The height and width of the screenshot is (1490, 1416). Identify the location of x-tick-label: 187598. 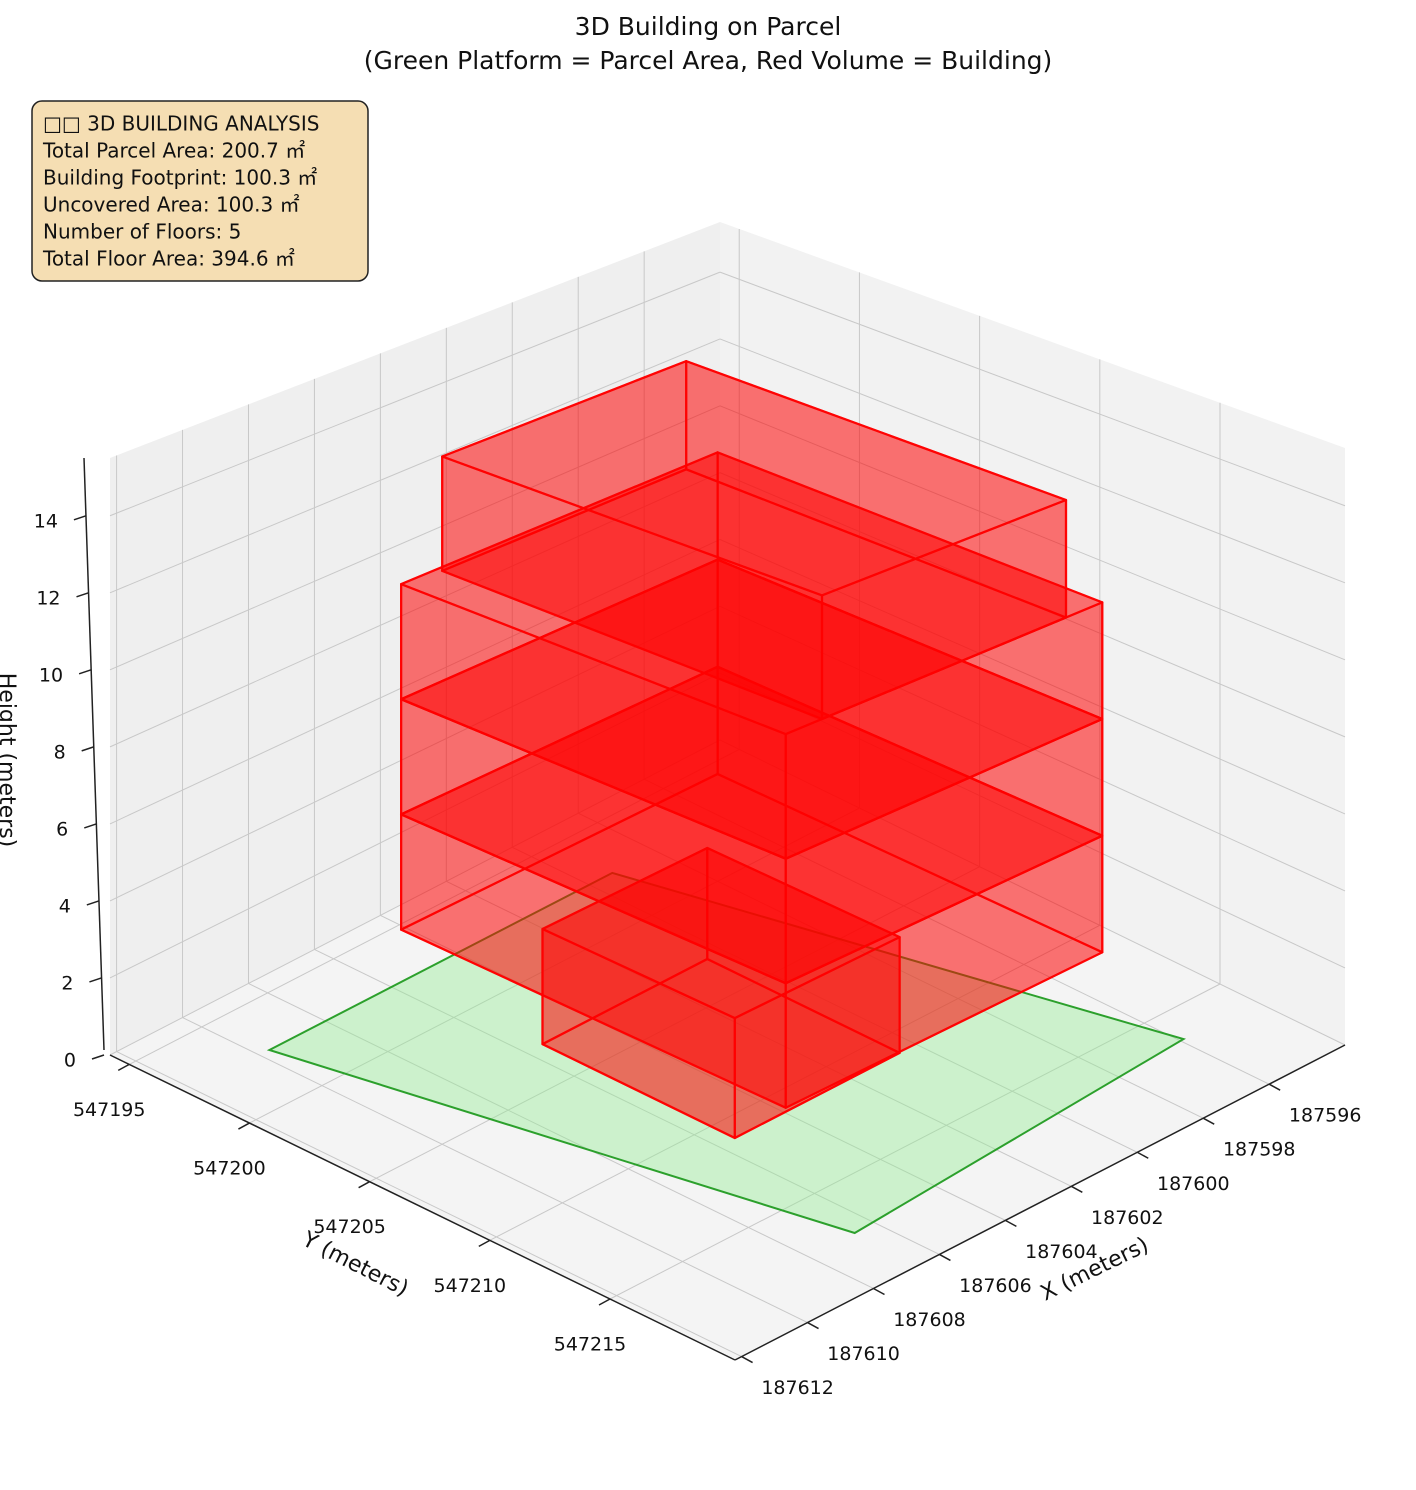
(1259, 1150).